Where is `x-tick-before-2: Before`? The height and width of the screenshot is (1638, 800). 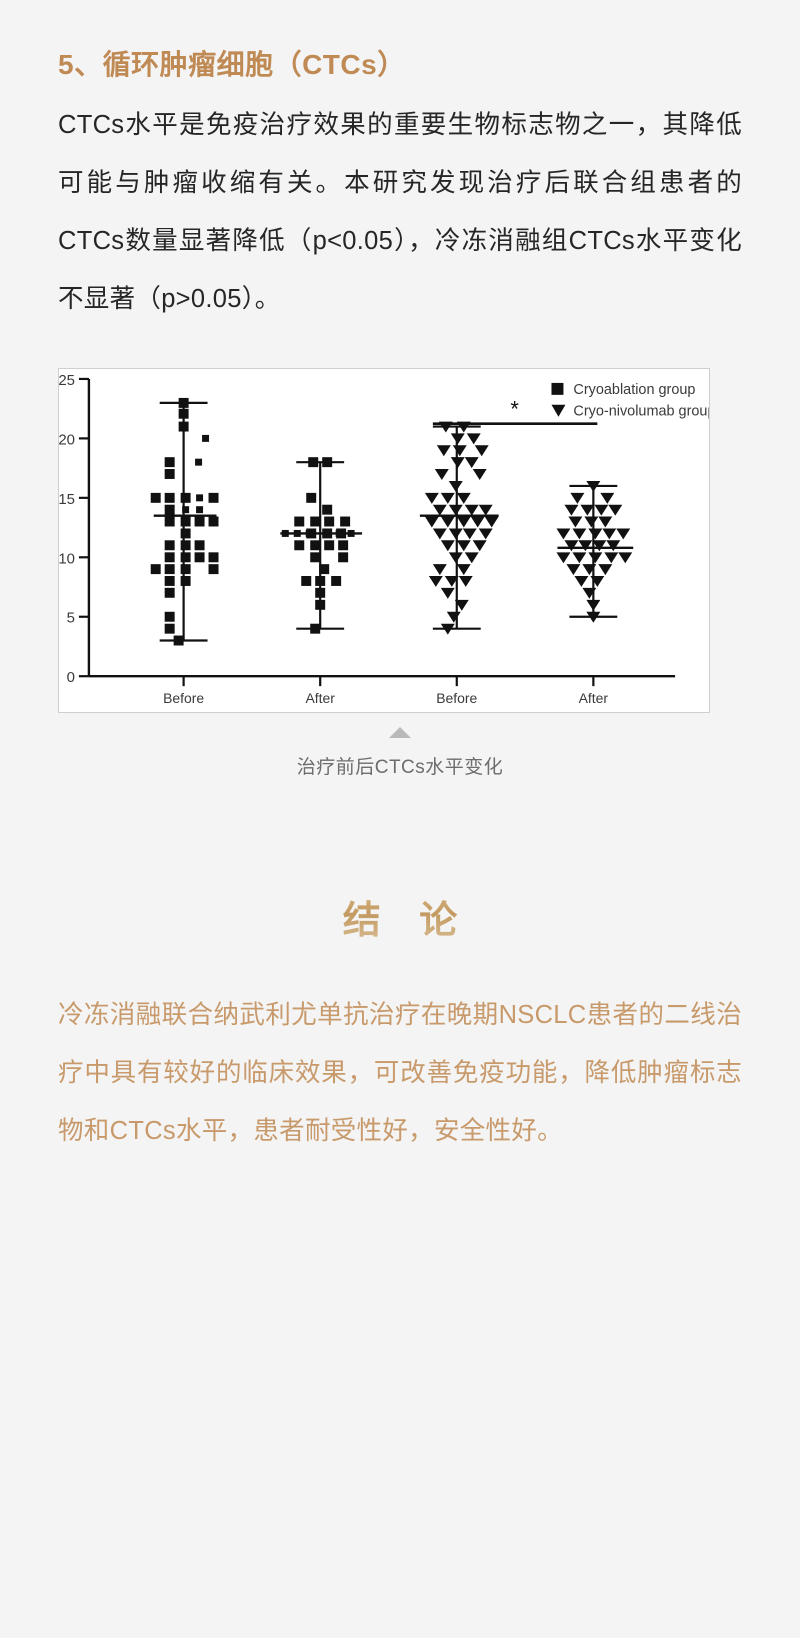 x-tick-before-2: Before is located at coordinates (456, 698).